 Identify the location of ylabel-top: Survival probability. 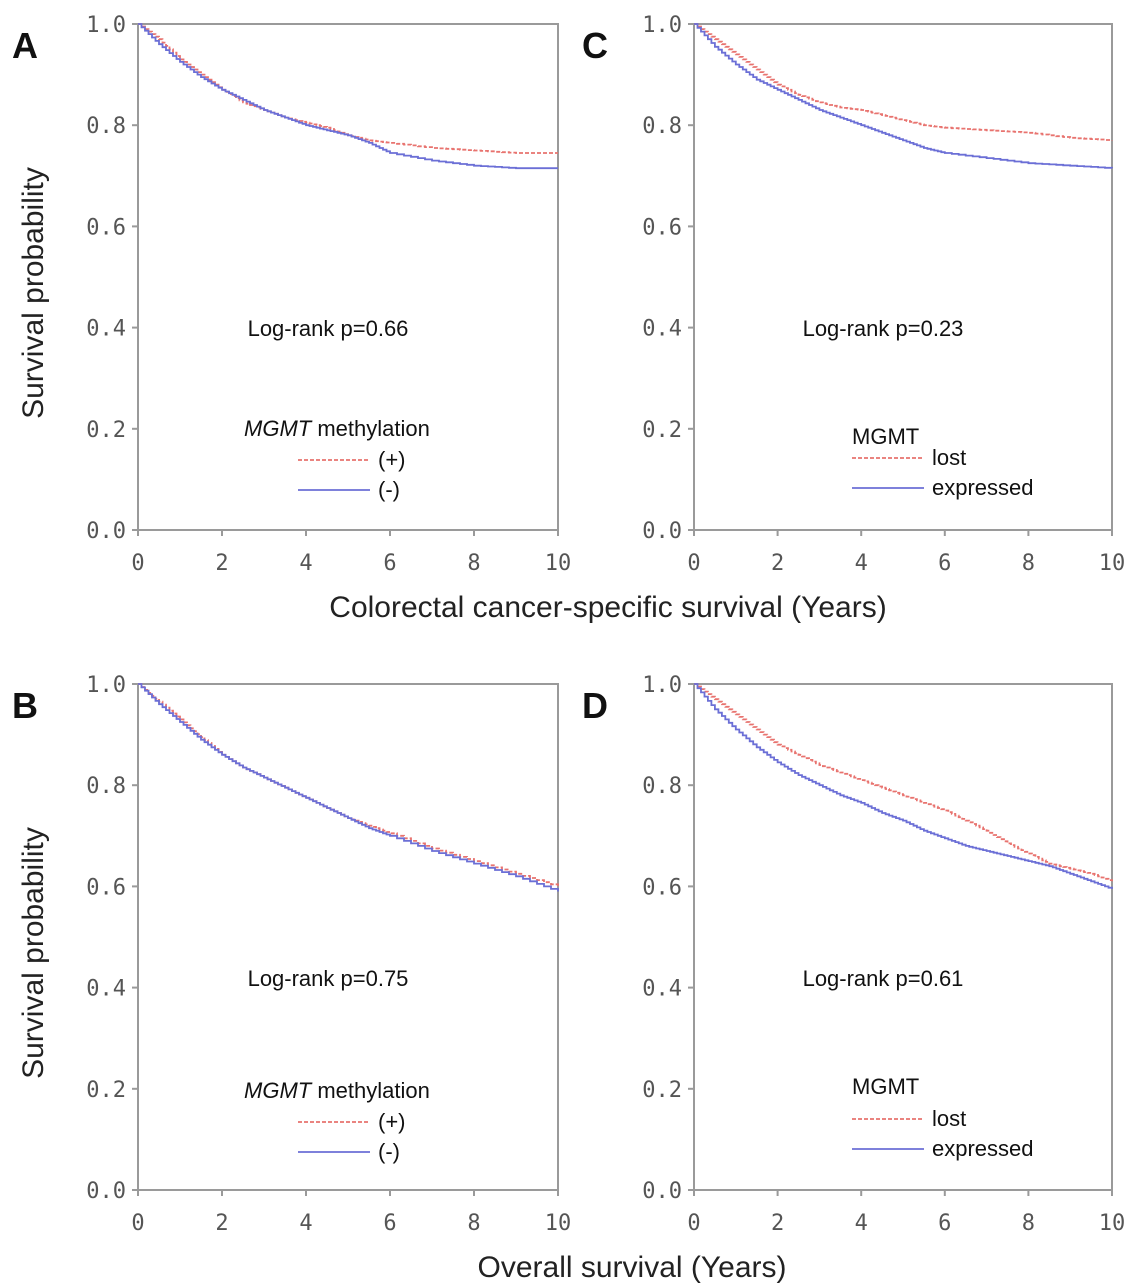
(33, 293).